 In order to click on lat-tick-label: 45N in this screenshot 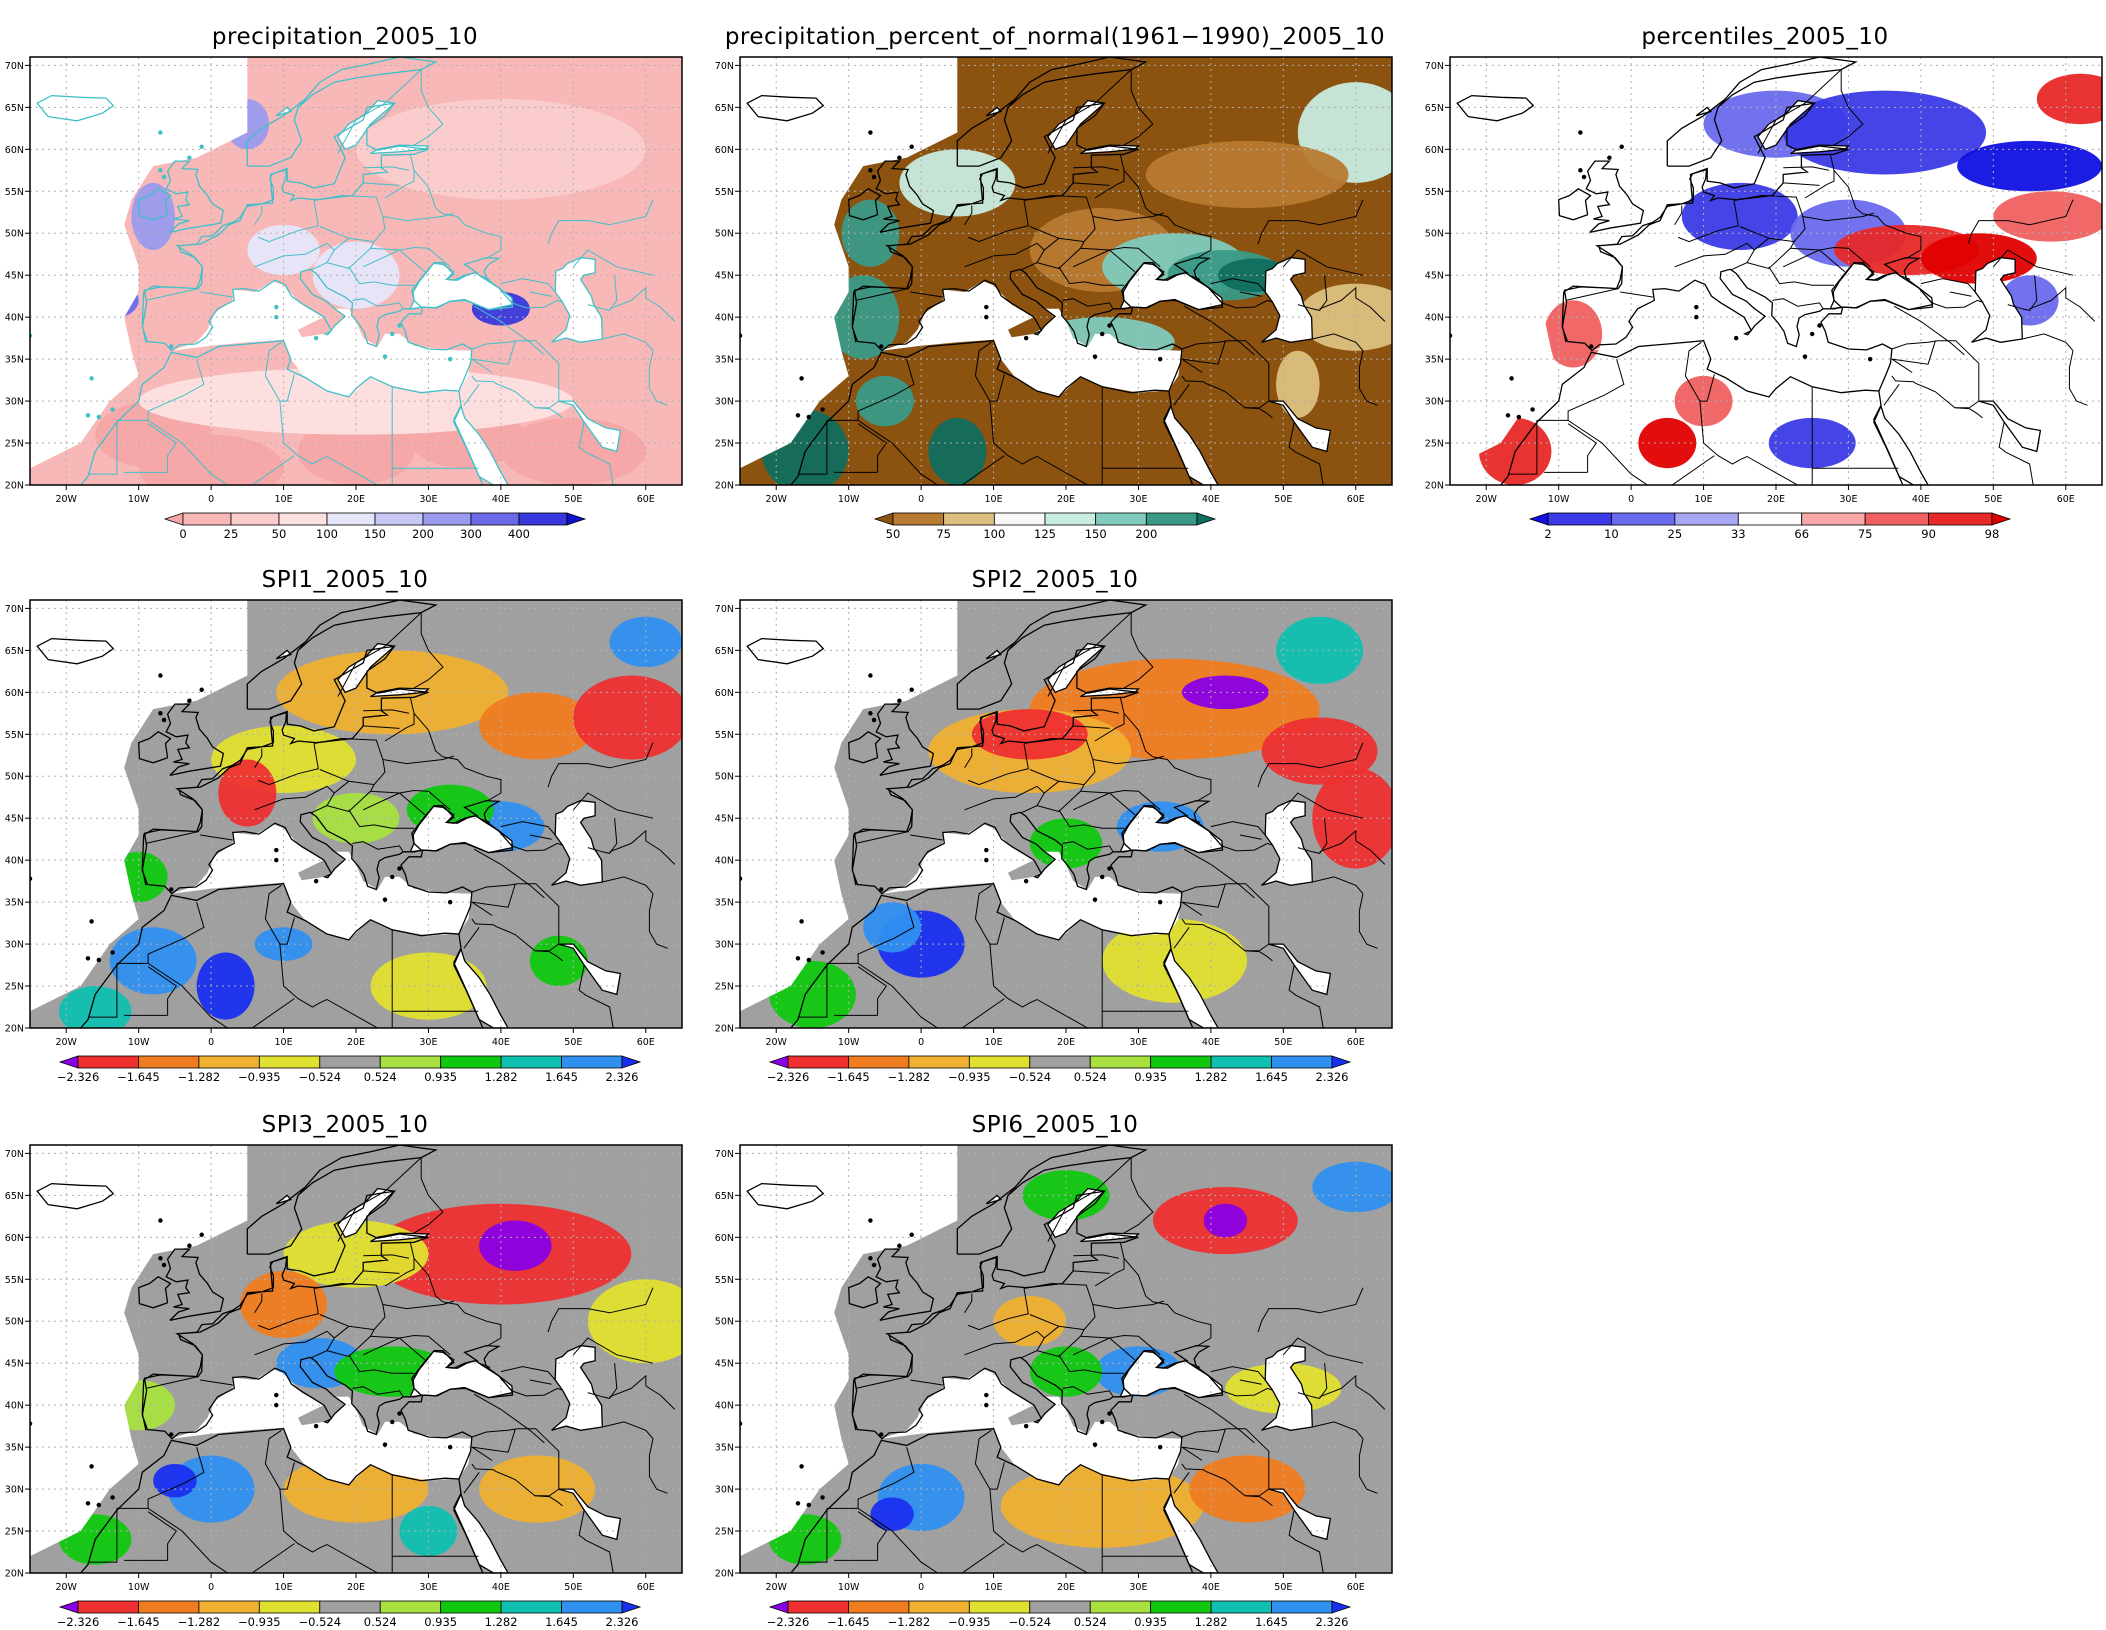, I will do `click(14, 276)`.